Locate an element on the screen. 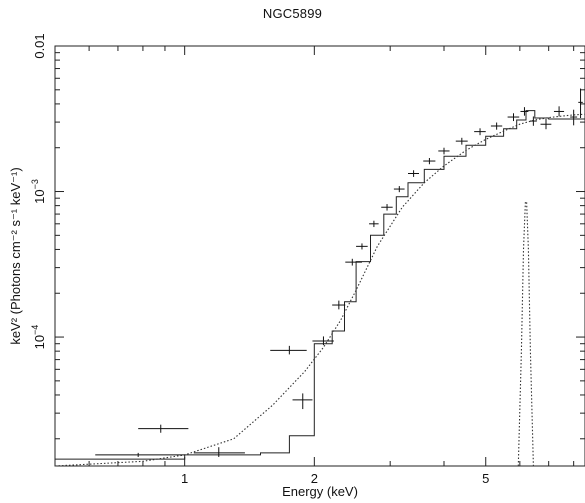 This screenshot has width=585, height=503. x-tick-label: 2 is located at coordinates (314, 478).